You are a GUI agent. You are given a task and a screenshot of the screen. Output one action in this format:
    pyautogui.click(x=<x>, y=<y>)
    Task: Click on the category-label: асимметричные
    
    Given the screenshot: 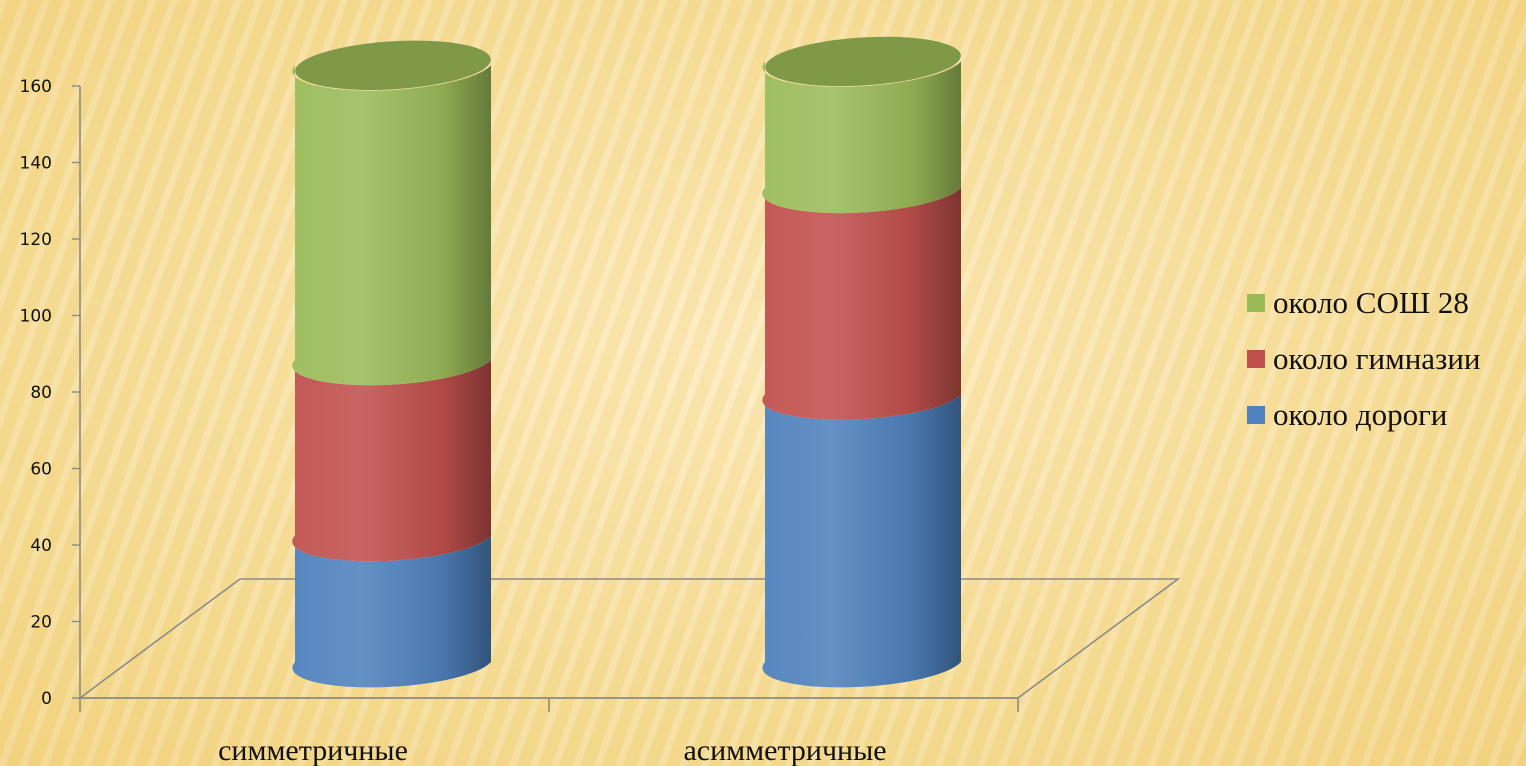 What is the action you would take?
    pyautogui.click(x=784, y=750)
    